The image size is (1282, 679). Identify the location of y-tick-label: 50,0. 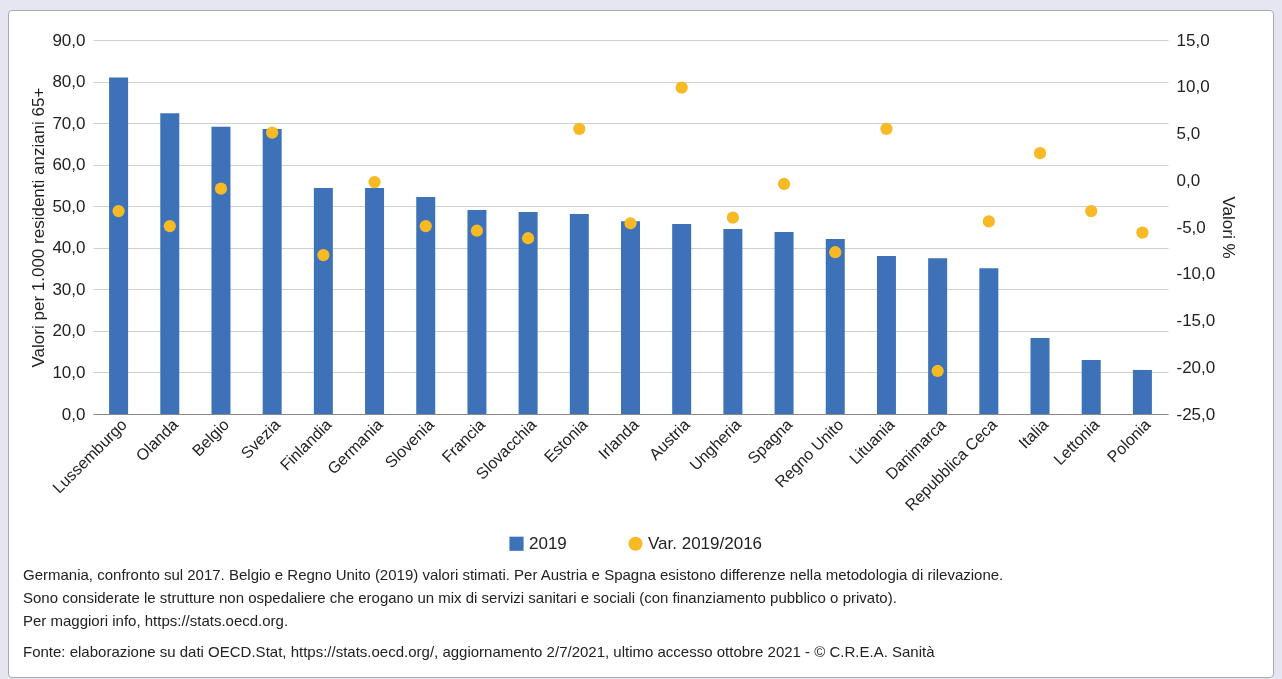
(69, 206).